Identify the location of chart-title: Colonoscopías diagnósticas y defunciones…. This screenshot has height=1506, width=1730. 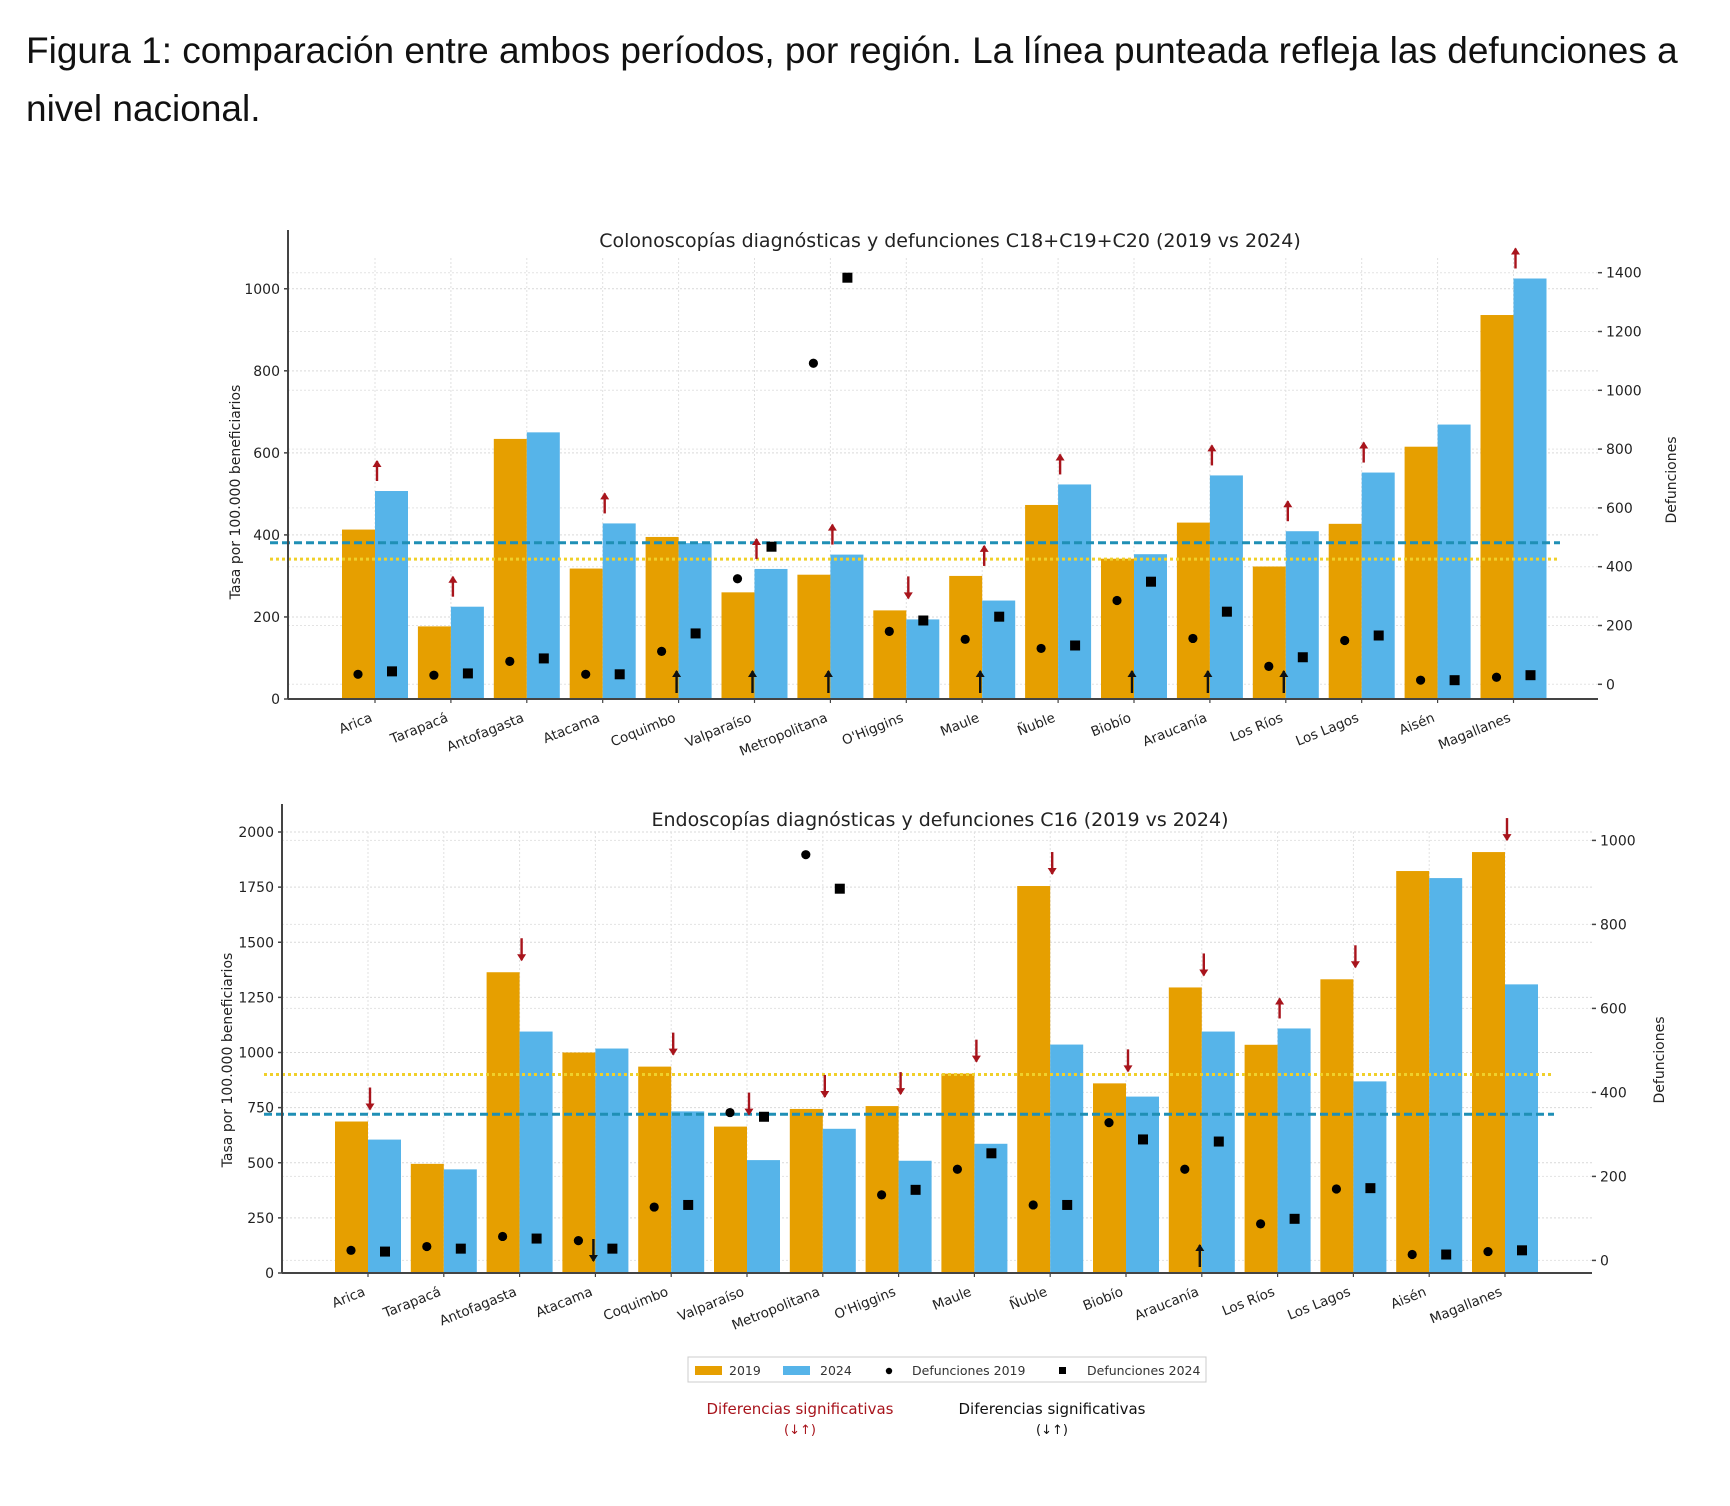
(950, 241).